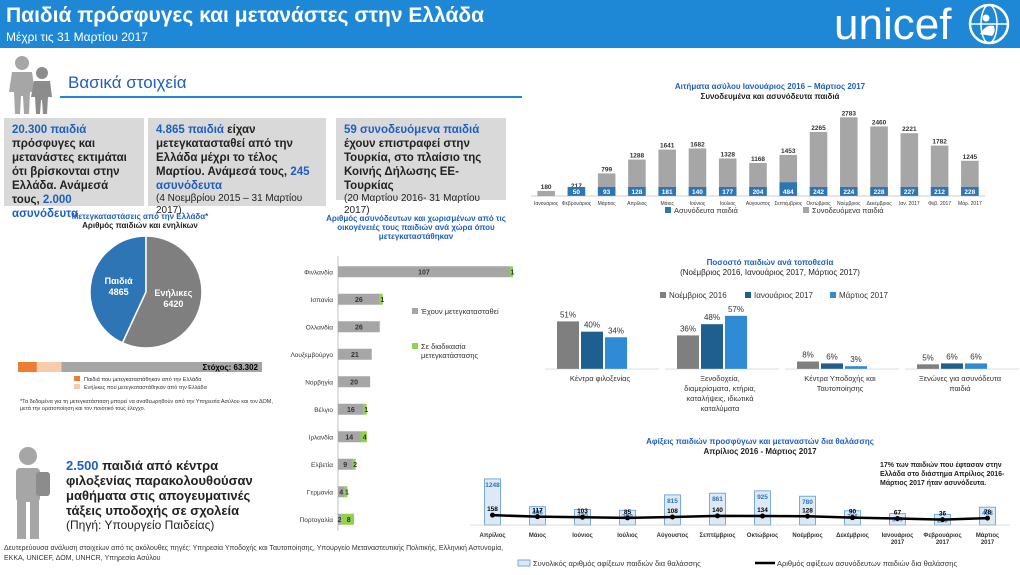 The image size is (1020, 575). What do you see at coordinates (233, 179) in the screenshot?
I see `box2-highlight2: 245 ασυνόδευτα` at bounding box center [233, 179].